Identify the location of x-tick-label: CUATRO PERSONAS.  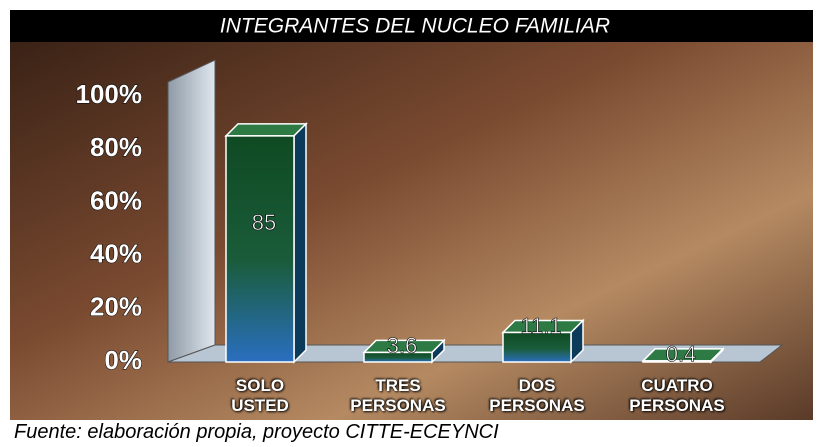
(677, 395).